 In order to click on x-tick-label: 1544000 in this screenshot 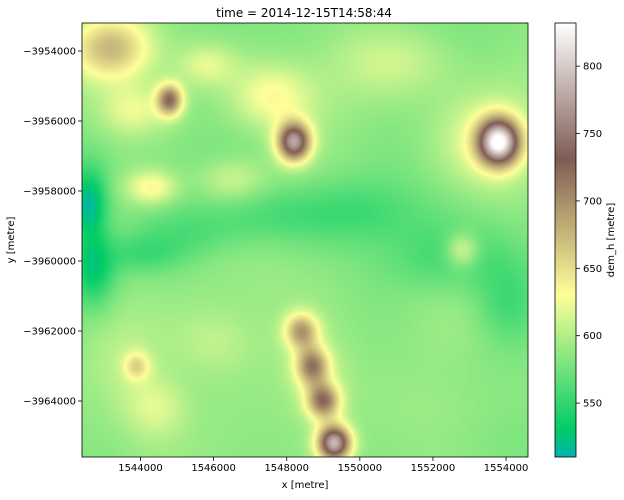, I will do `click(140, 468)`.